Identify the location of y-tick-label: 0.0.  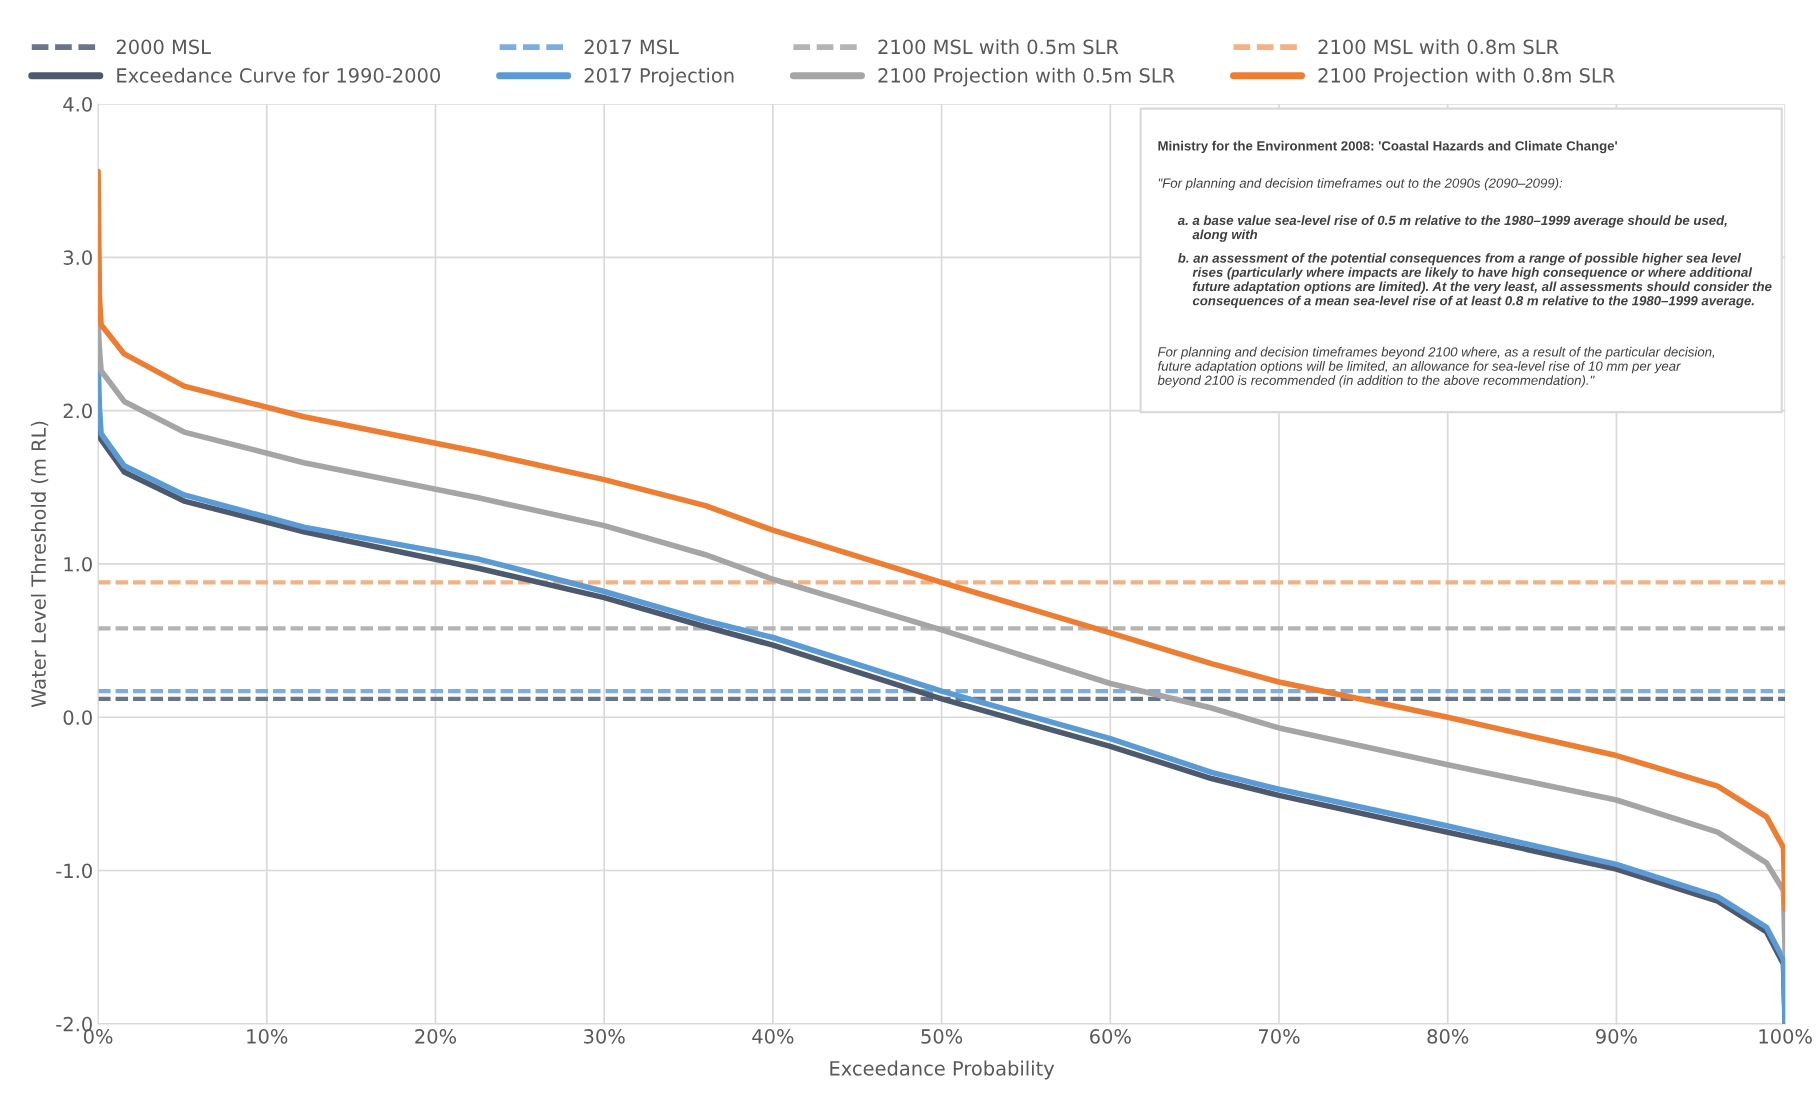
(77, 717).